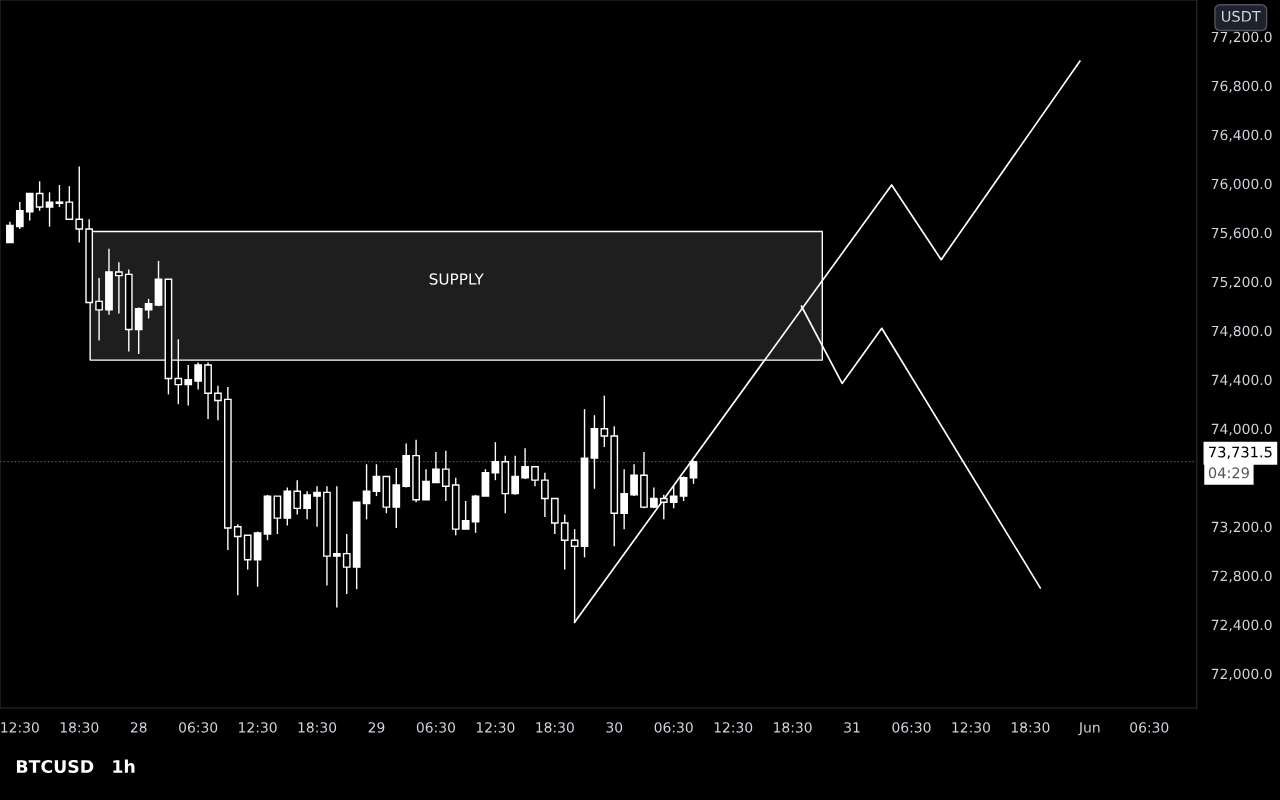  Describe the element at coordinates (1089, 729) in the screenshot. I see `x-tick-label: Jun` at that location.